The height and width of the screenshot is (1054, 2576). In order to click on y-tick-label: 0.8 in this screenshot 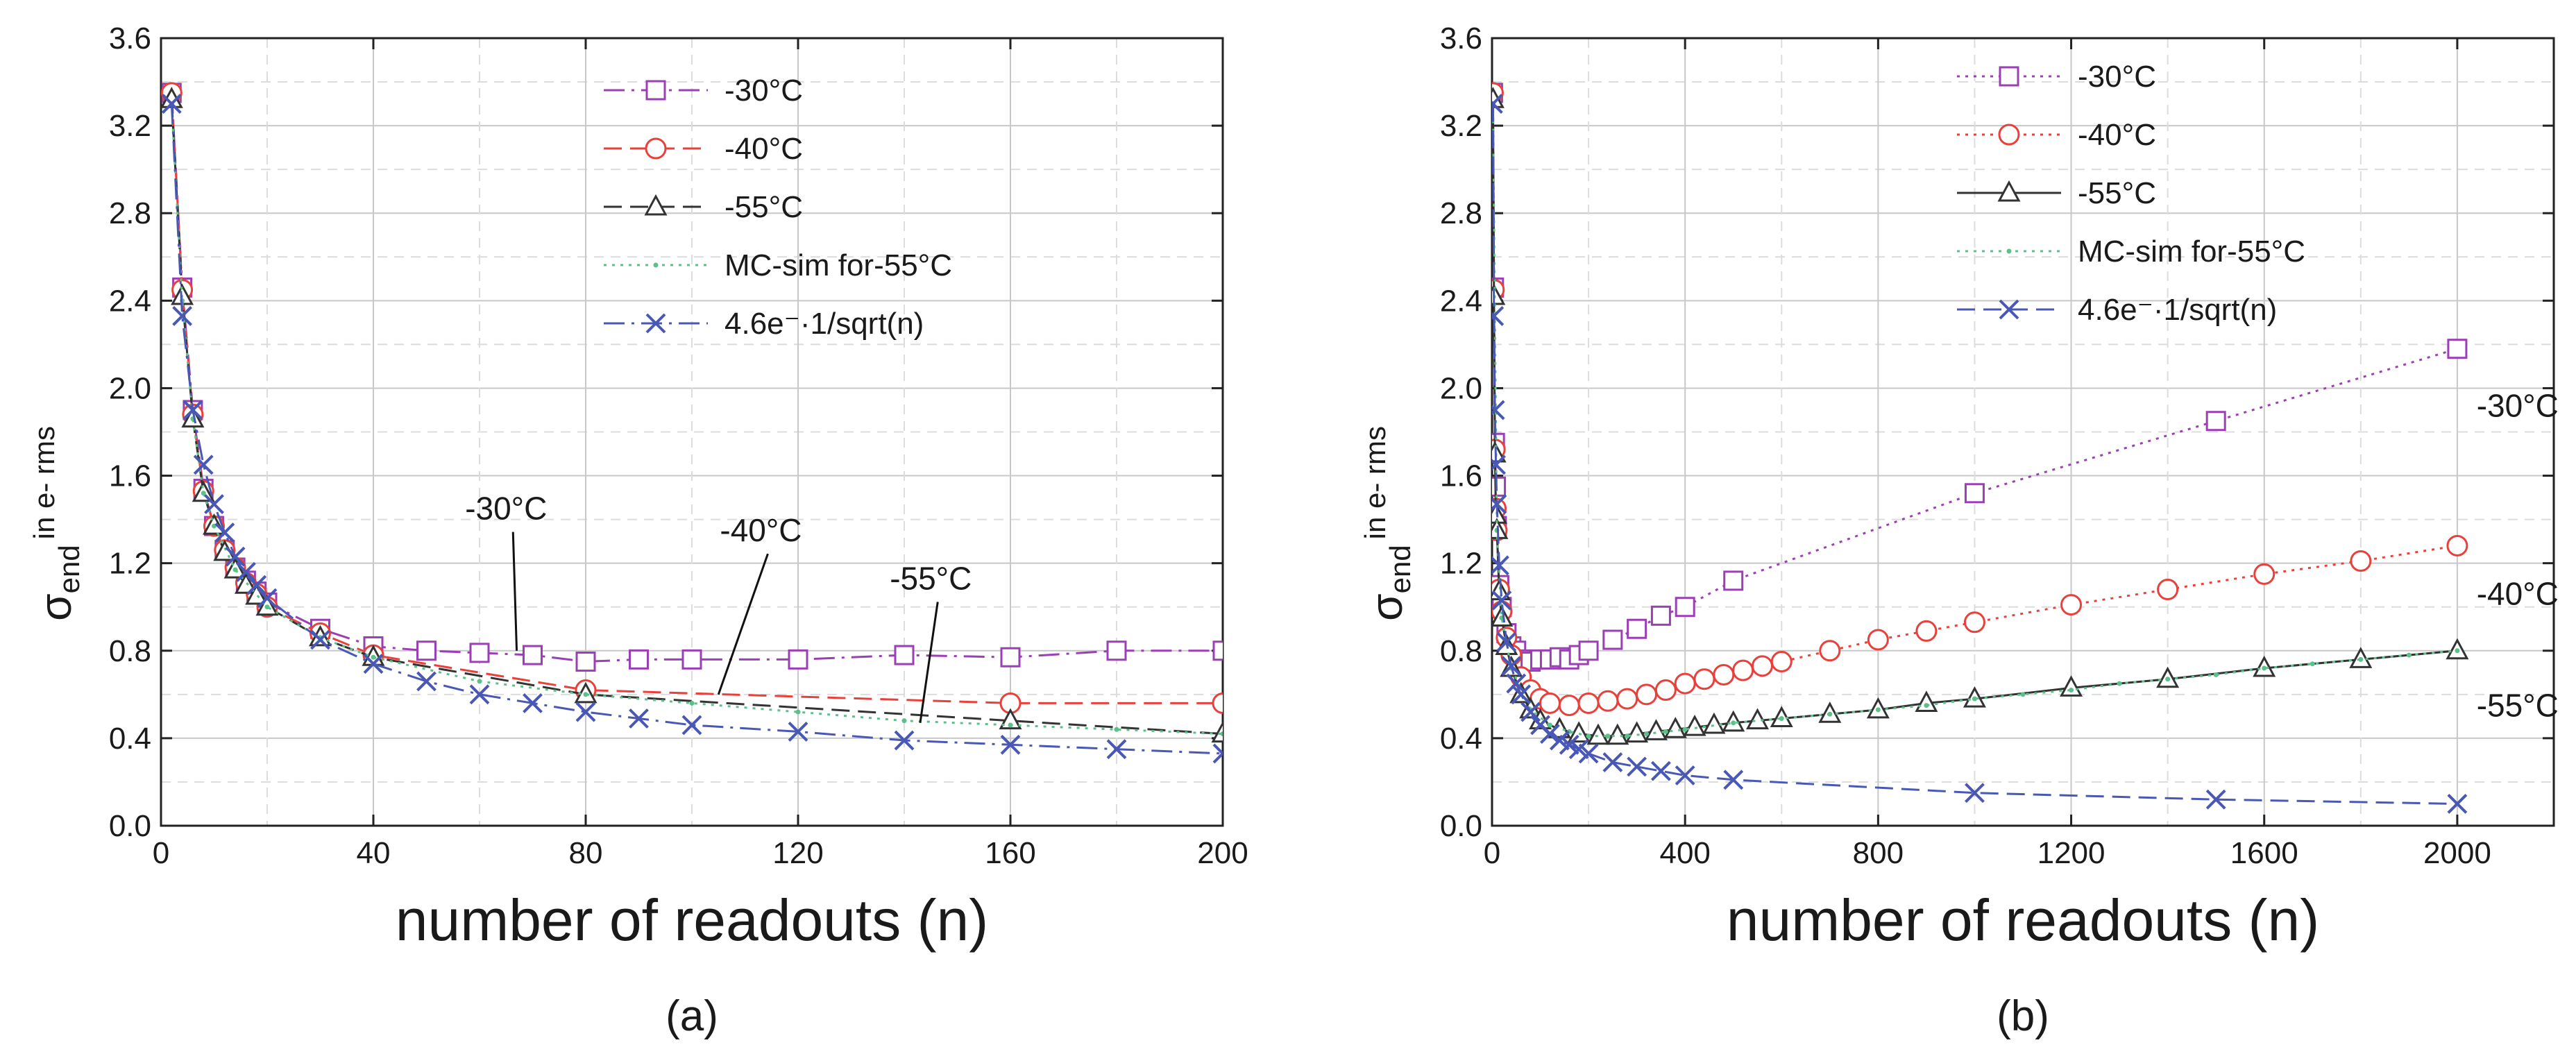, I will do `click(130, 651)`.